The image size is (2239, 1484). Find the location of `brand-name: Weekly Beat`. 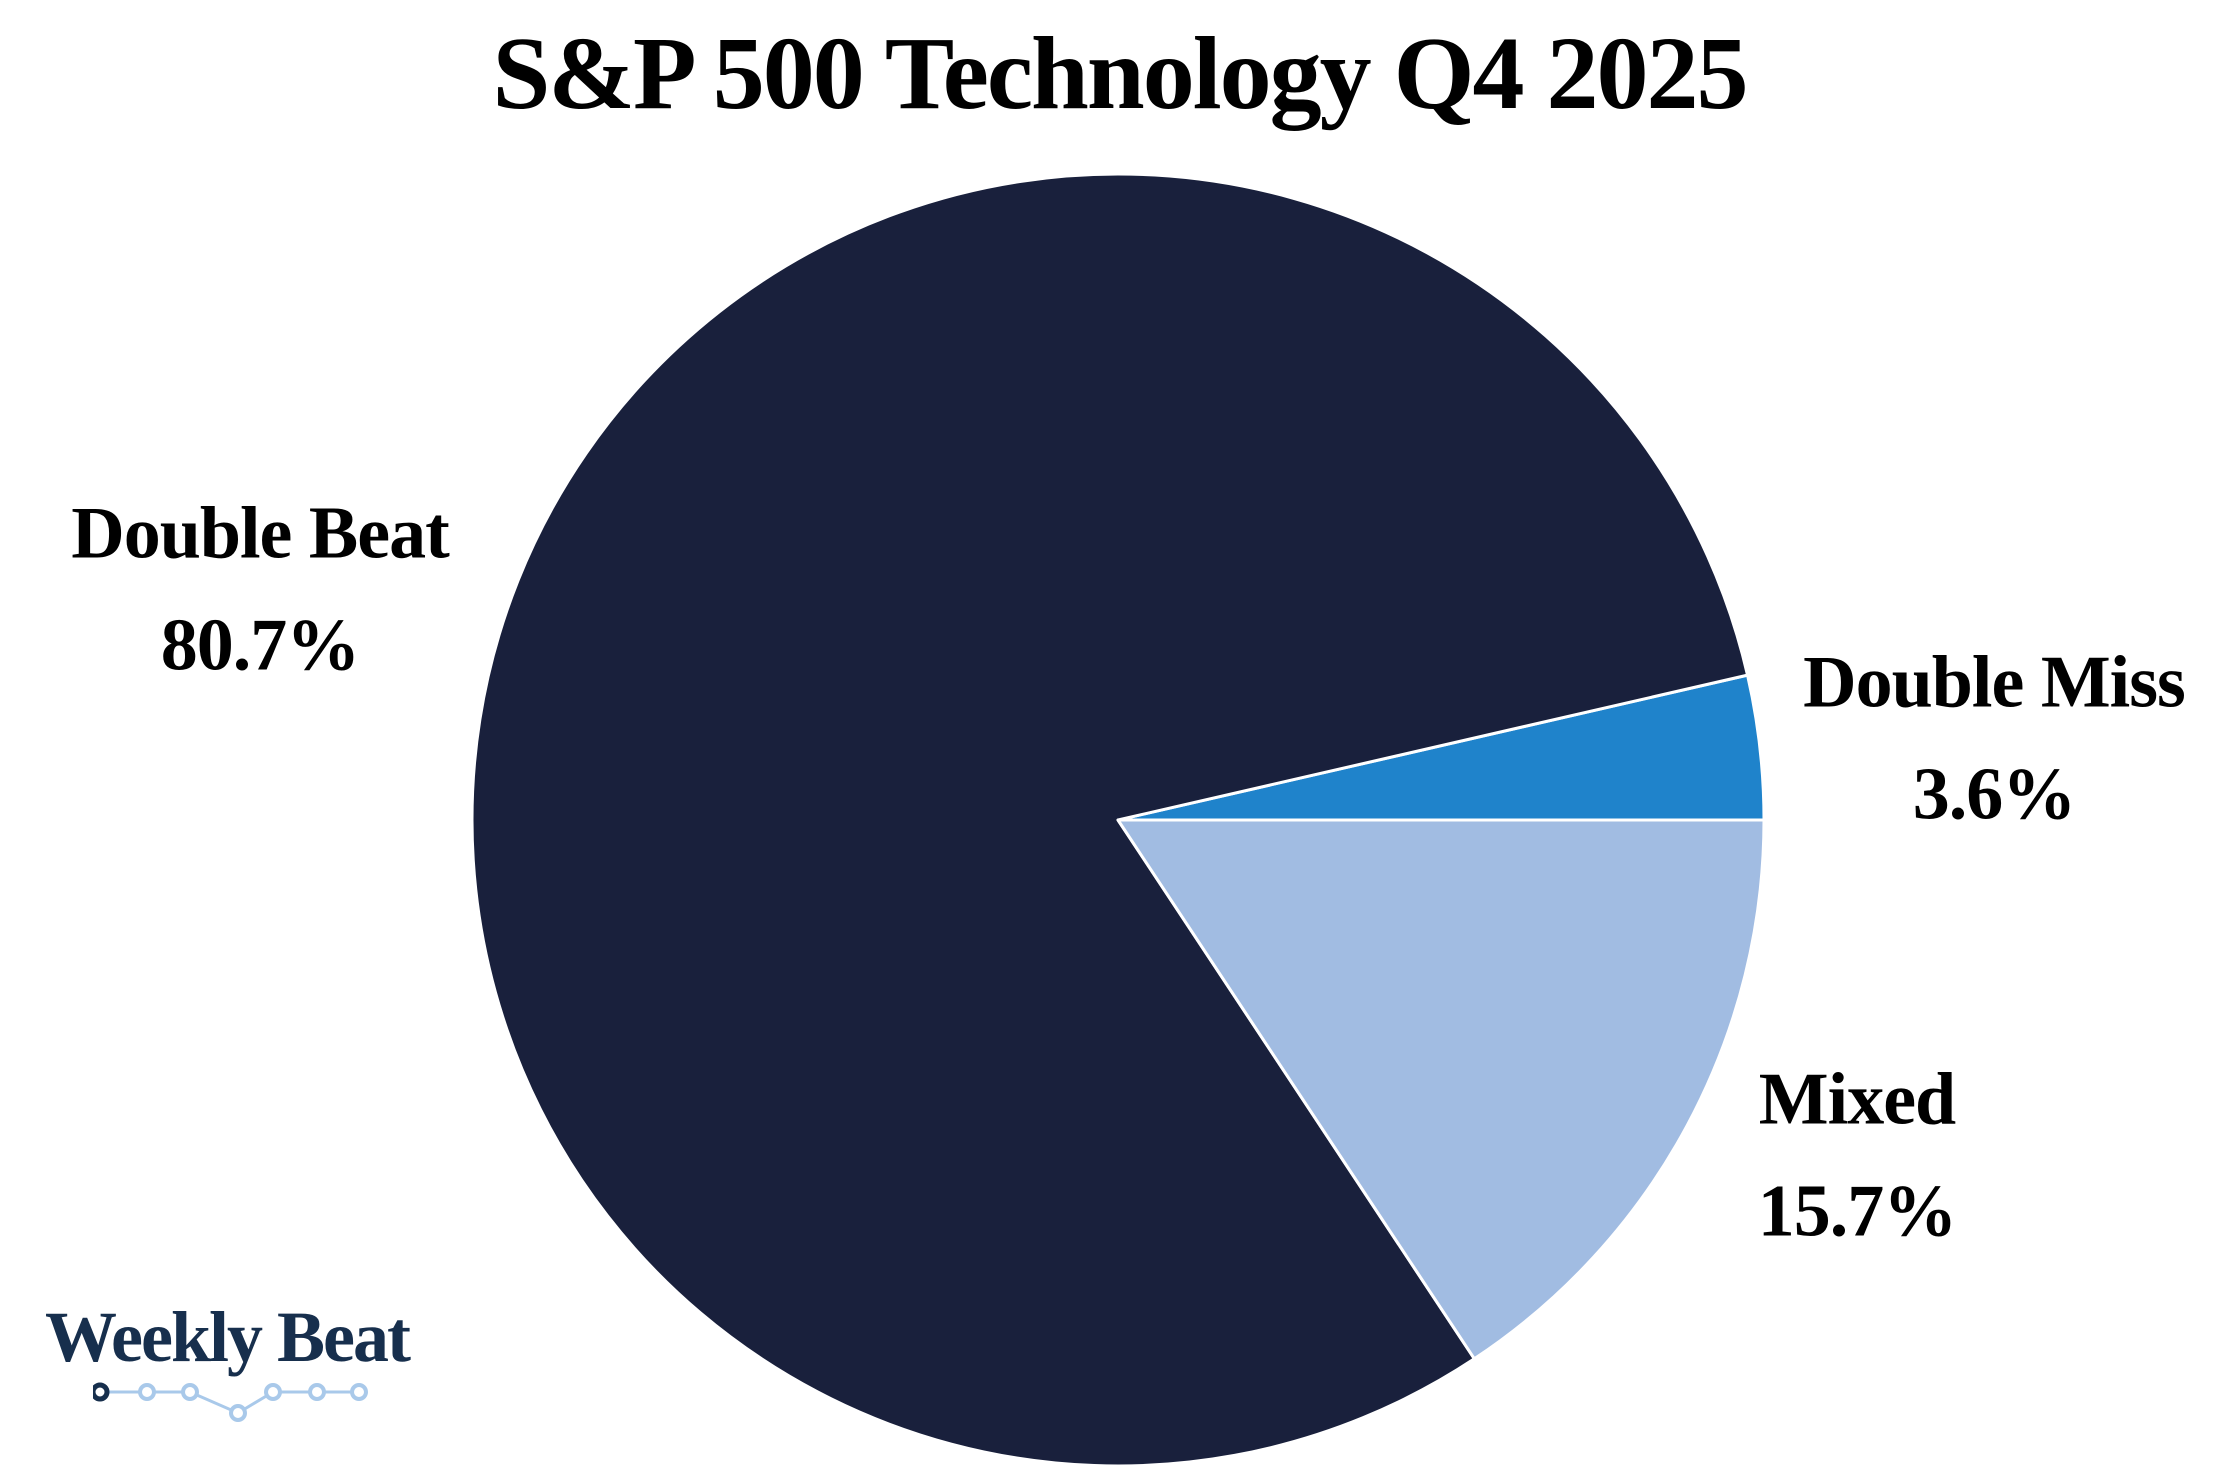

brand-name: Weekly Beat is located at coordinates (228, 1337).